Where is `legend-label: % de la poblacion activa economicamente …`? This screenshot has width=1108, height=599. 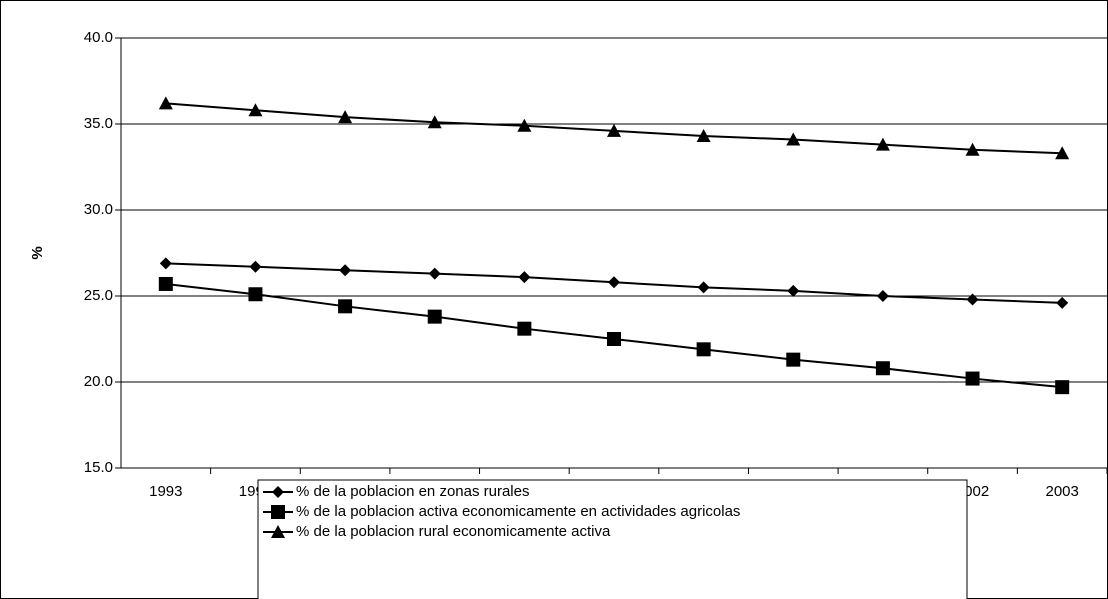
legend-label: % de la poblacion activa economicamente … is located at coordinates (518, 511).